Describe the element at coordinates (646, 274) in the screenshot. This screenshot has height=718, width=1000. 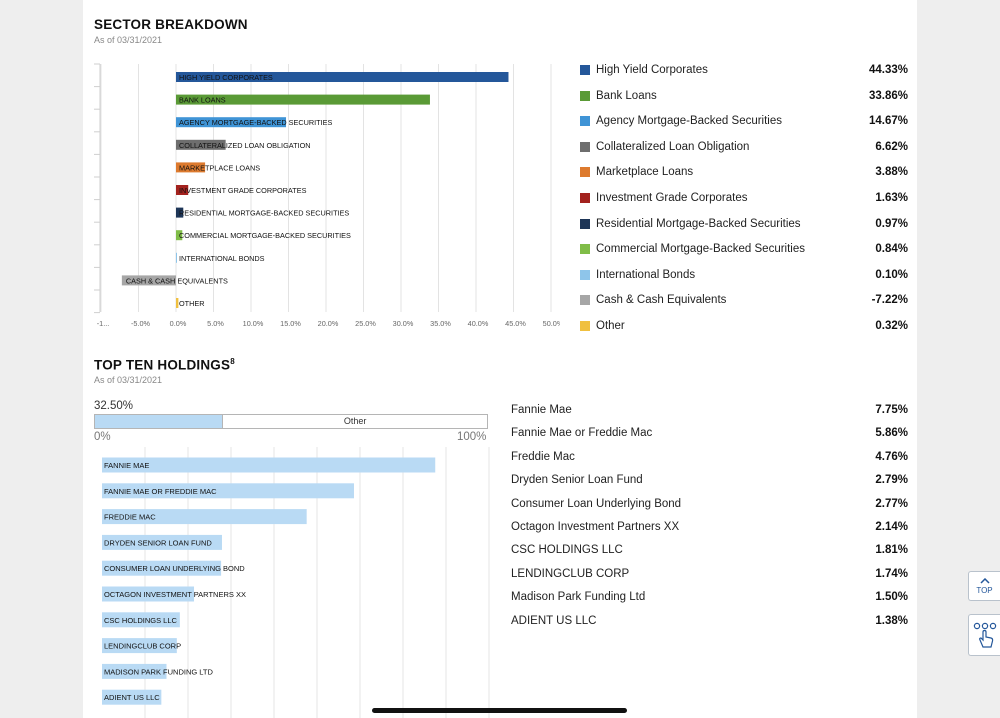
I see `legend-label: International Bonds` at that location.